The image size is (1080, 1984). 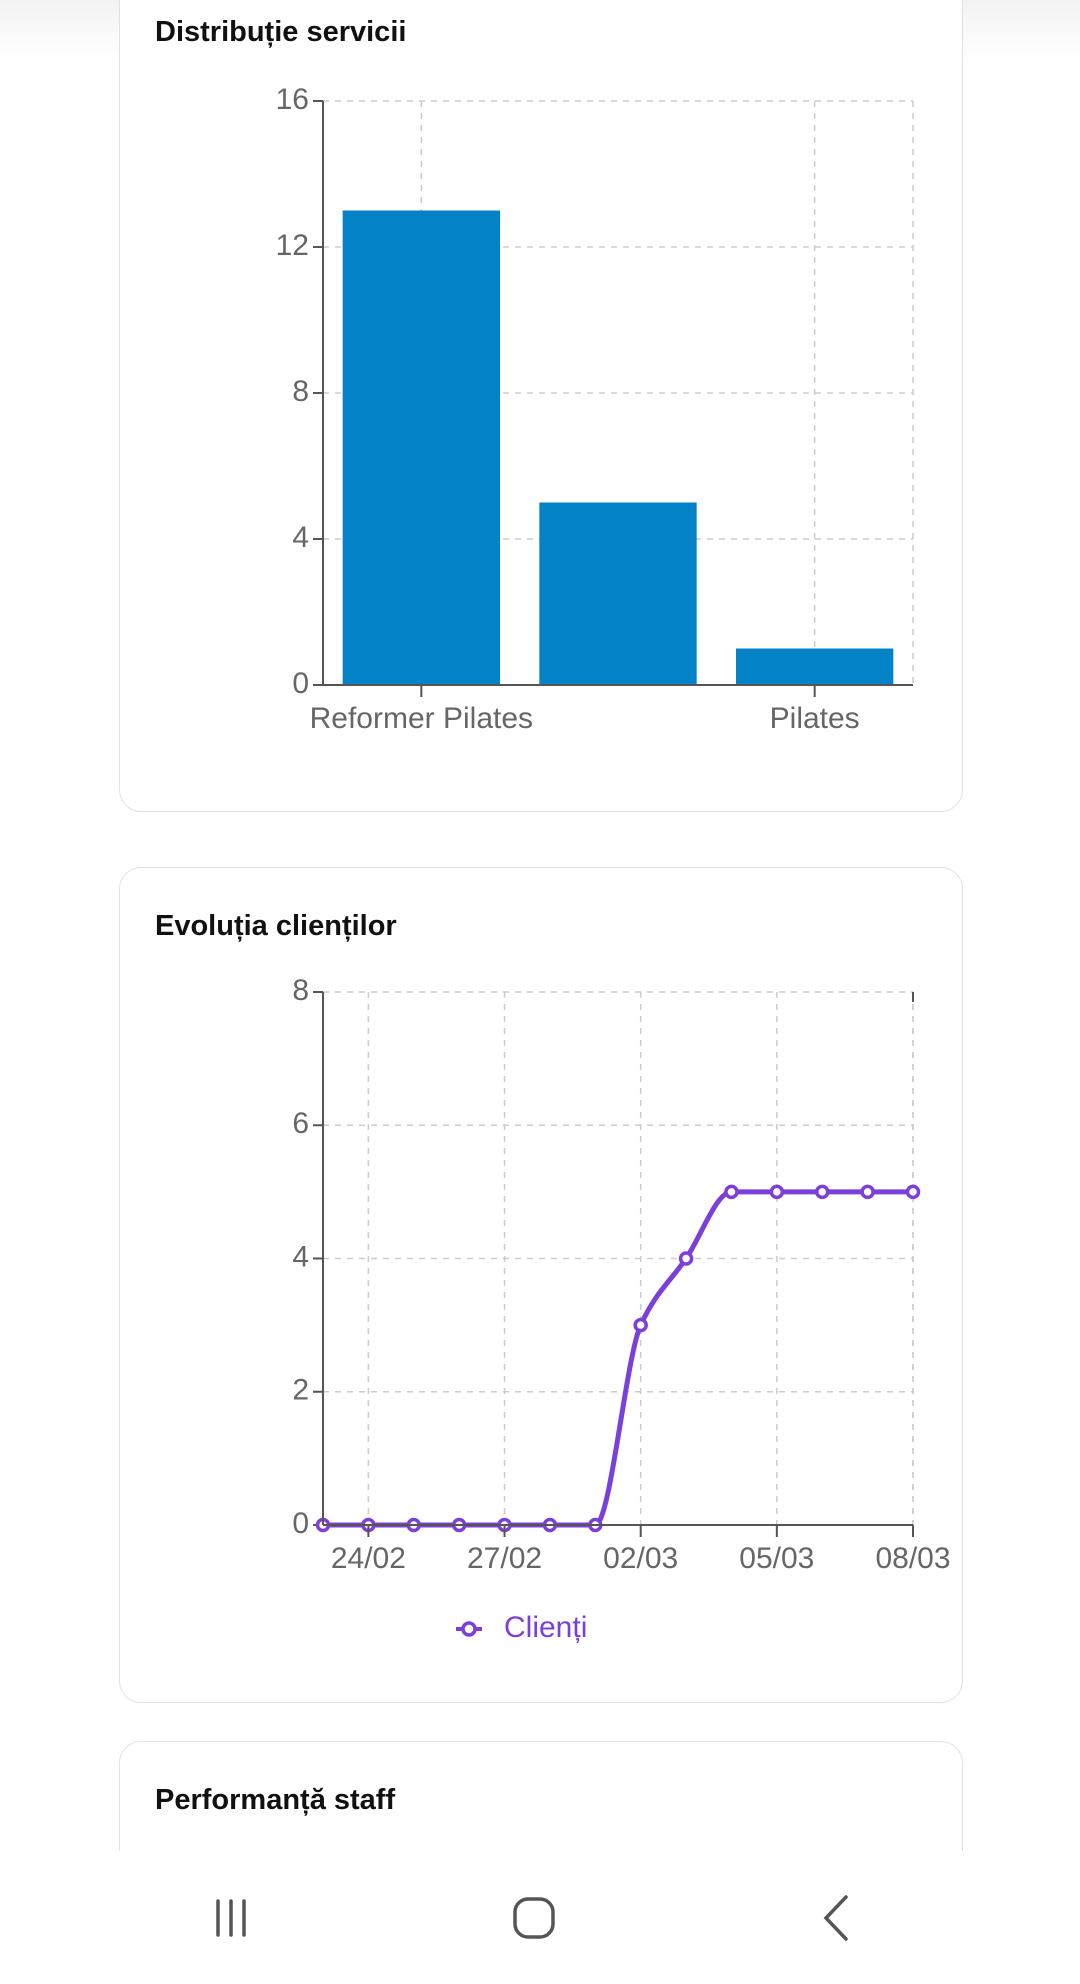 What do you see at coordinates (275, 1800) in the screenshot?
I see `card-title: Performanță staff` at bounding box center [275, 1800].